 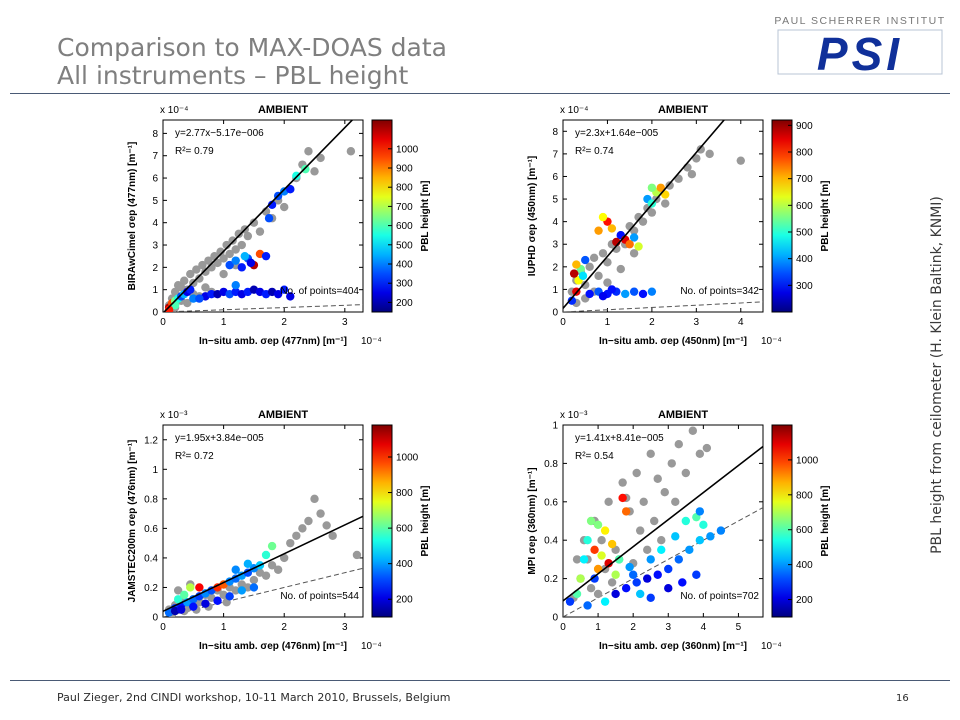 I want to click on x-tick-label: 5, so click(x=739, y=627).